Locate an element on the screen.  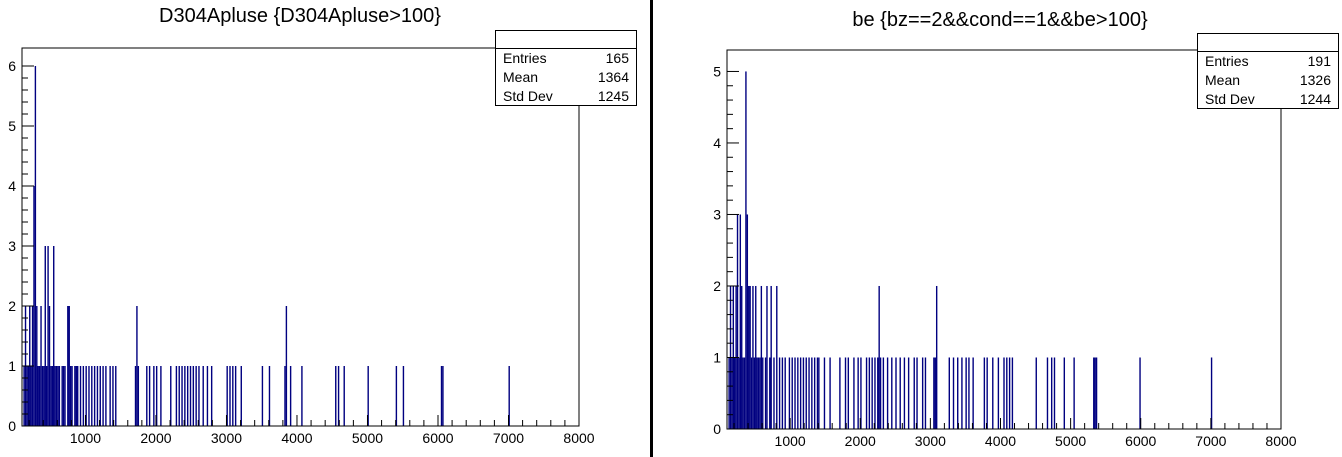
stats-stddev-label: Std Dev is located at coordinates (528, 96).